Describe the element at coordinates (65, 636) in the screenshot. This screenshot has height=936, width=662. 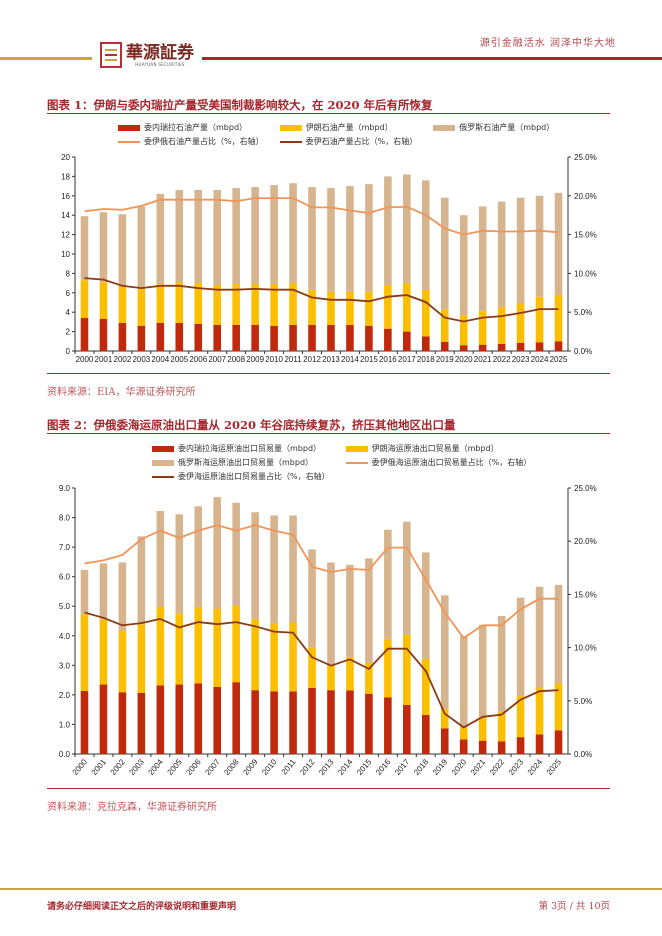
I see `y-tick-label: 4.0` at that location.